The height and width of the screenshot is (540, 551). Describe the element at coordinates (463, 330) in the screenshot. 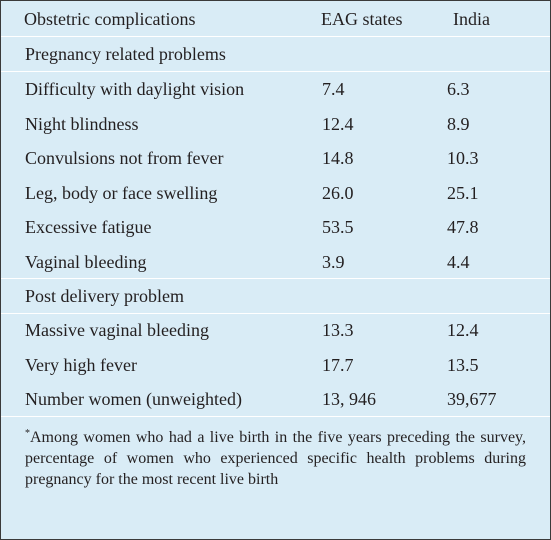

I see `row-india-value: 12.4` at that location.